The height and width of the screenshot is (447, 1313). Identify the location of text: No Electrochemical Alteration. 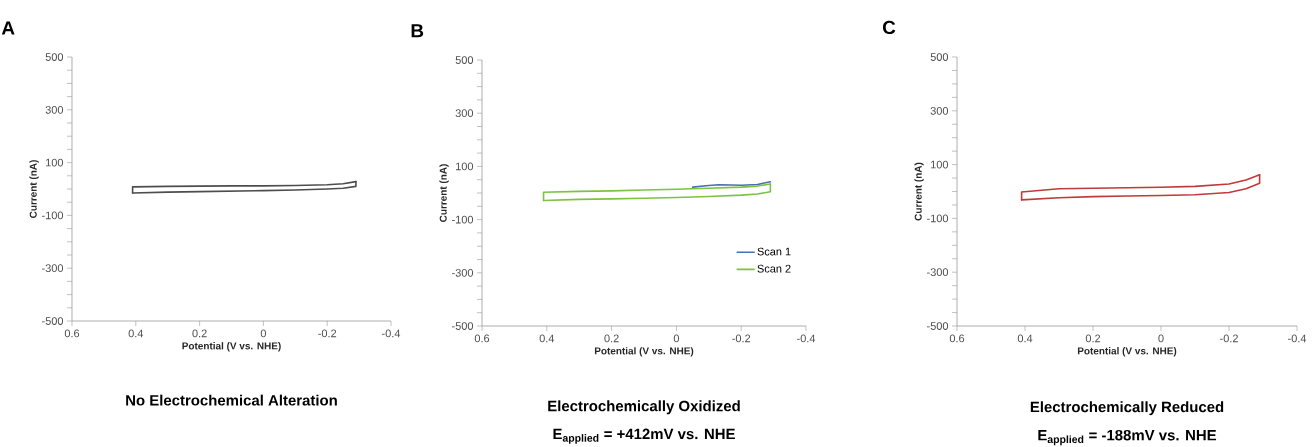
(231, 400).